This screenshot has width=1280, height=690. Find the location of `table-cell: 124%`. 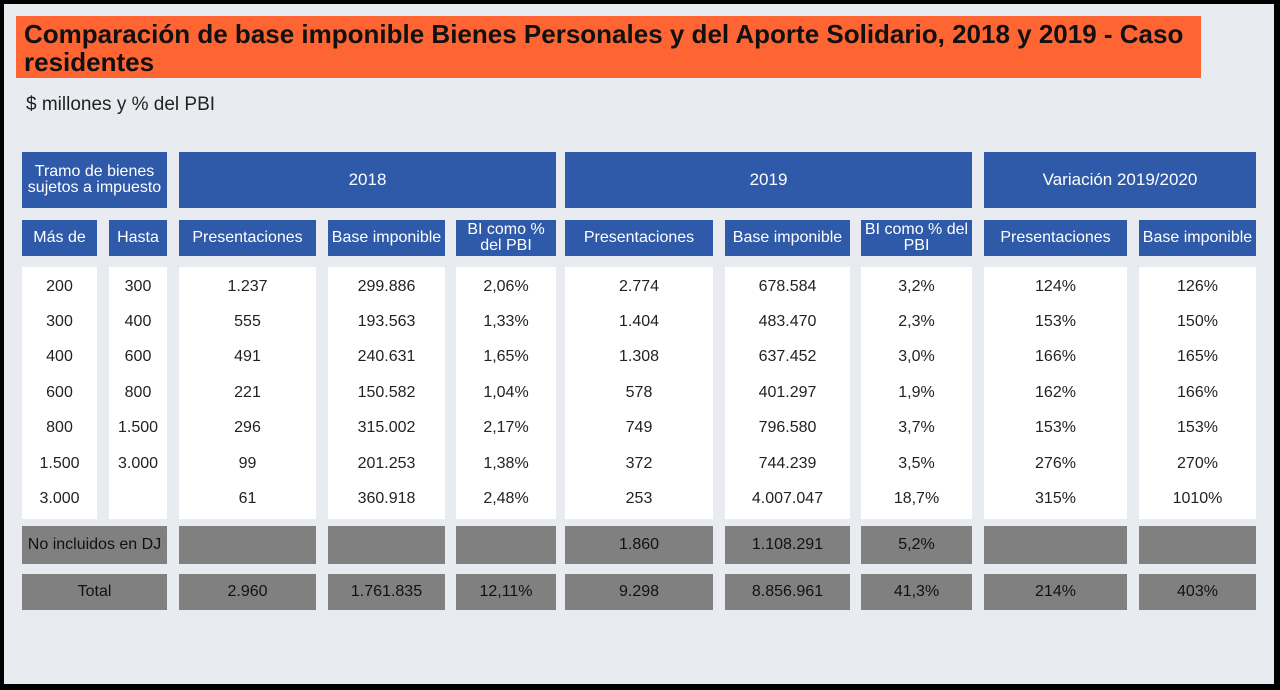

table-cell: 124% is located at coordinates (1055, 286).